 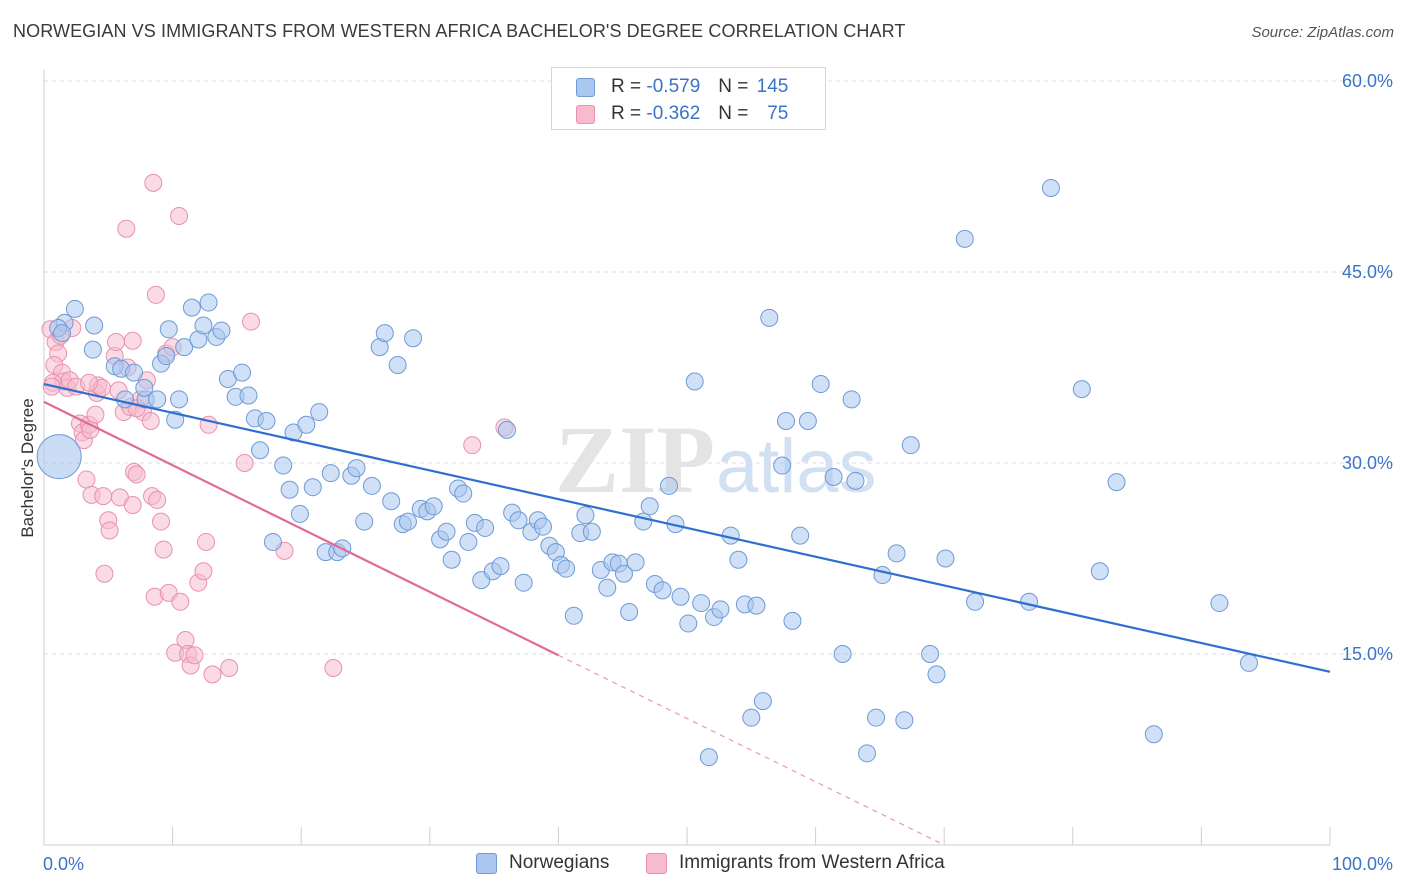 What do you see at coordinates (27, 467) in the screenshot?
I see `y-axis-label: Bachelor's Degree` at bounding box center [27, 467].